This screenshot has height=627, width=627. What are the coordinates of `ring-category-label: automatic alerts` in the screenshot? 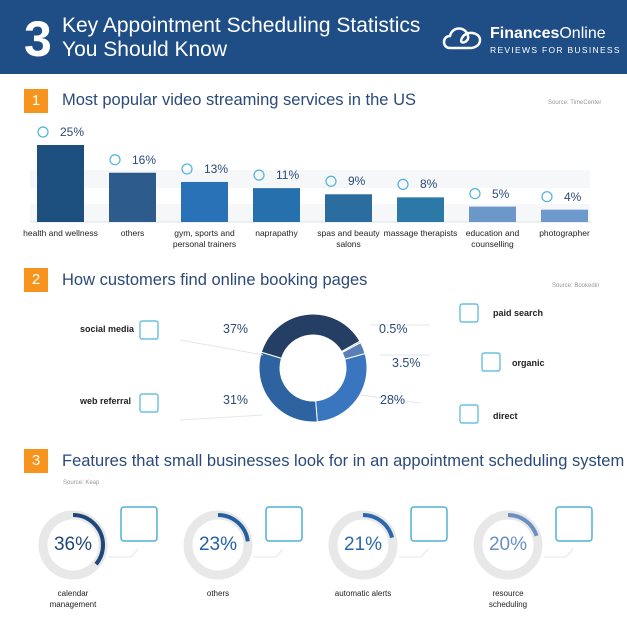 It's located at (363, 593).